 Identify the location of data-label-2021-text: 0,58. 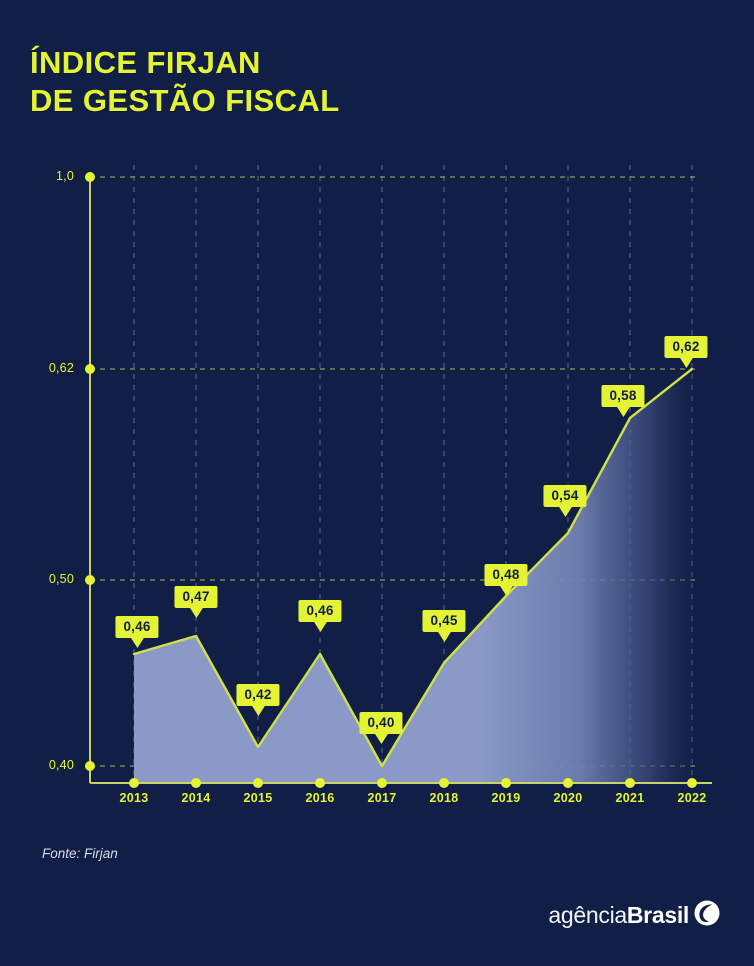
(623, 396).